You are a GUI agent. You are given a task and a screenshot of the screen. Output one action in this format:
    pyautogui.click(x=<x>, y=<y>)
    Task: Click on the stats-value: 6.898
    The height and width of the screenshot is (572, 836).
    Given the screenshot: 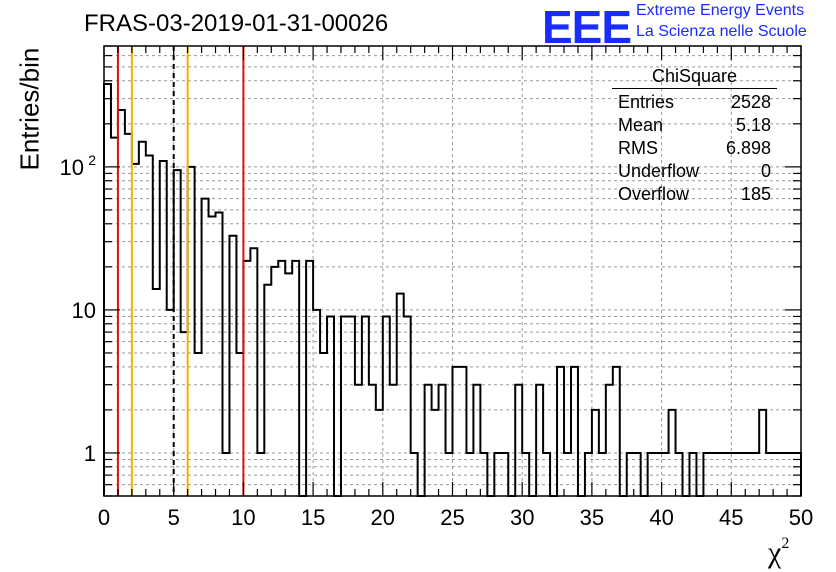 What is the action you would take?
    pyautogui.click(x=748, y=148)
    